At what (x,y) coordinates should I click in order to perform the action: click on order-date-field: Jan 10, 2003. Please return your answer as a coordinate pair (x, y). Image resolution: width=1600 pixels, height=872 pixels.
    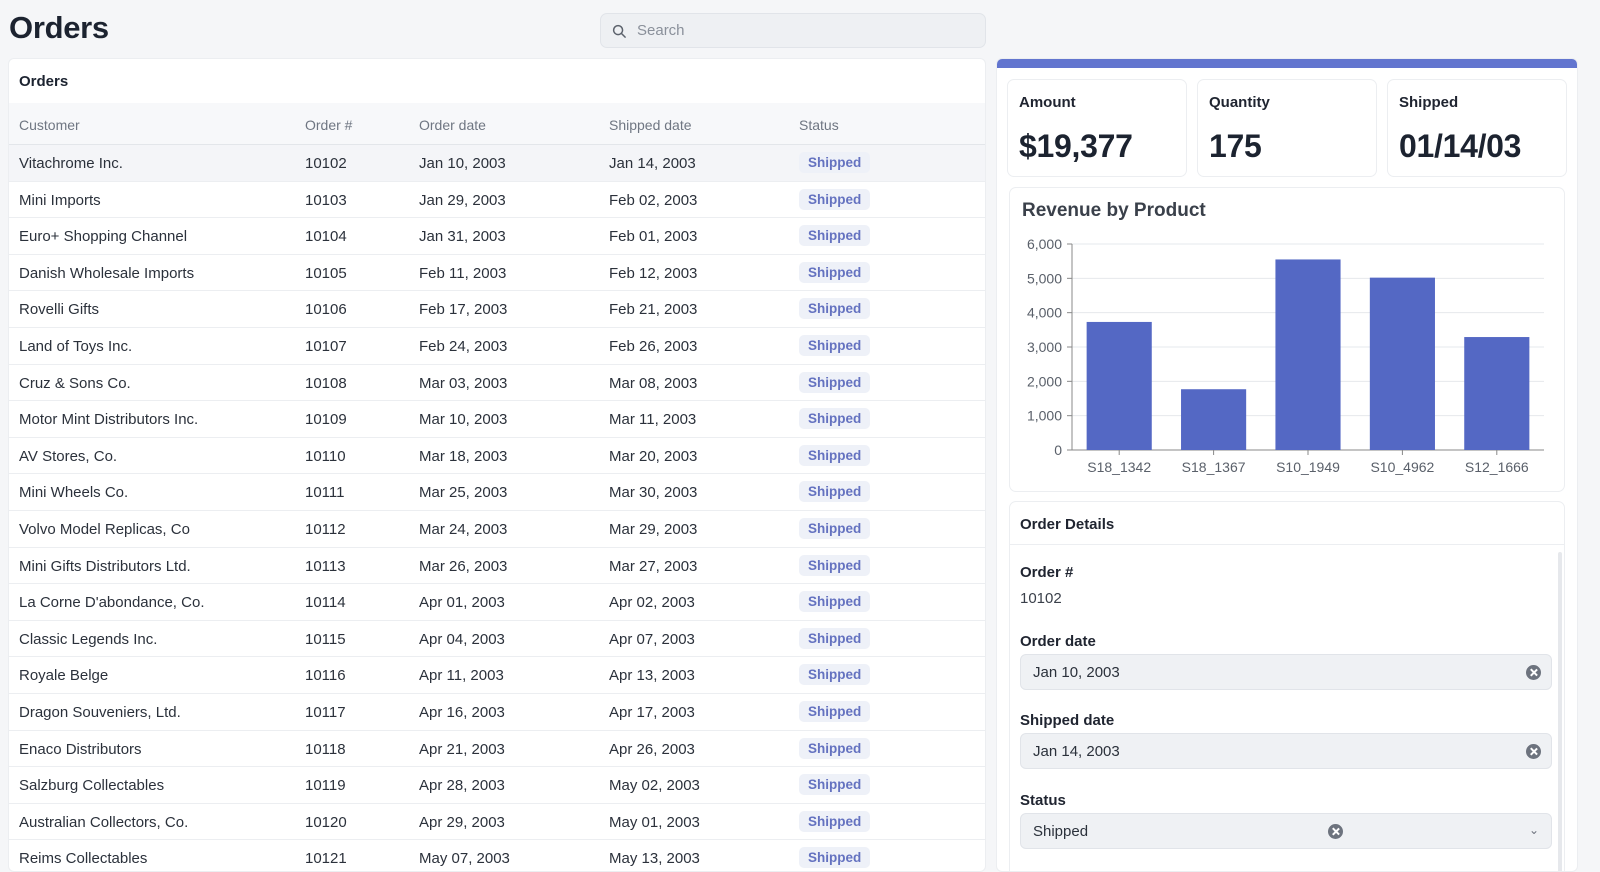
    Looking at the image, I should click on (1286, 672).